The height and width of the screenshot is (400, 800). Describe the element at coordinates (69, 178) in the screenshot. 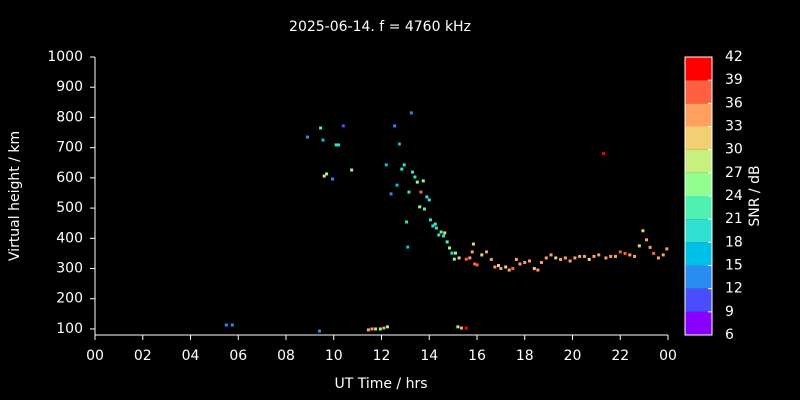

I see `y-tick-label: 600` at that location.